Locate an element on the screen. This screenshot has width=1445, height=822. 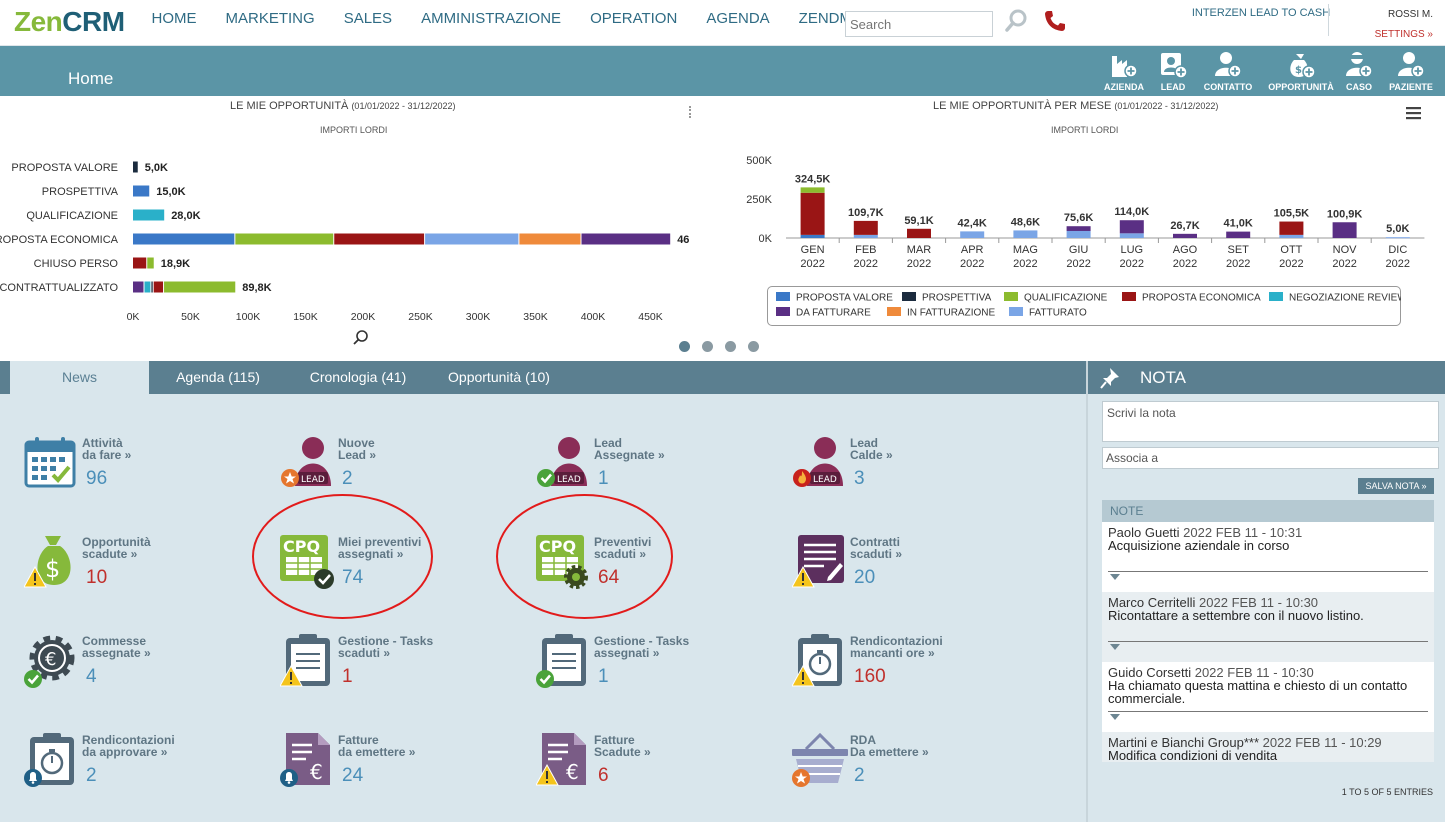
app-logo: ZenCRM is located at coordinates (69, 21).